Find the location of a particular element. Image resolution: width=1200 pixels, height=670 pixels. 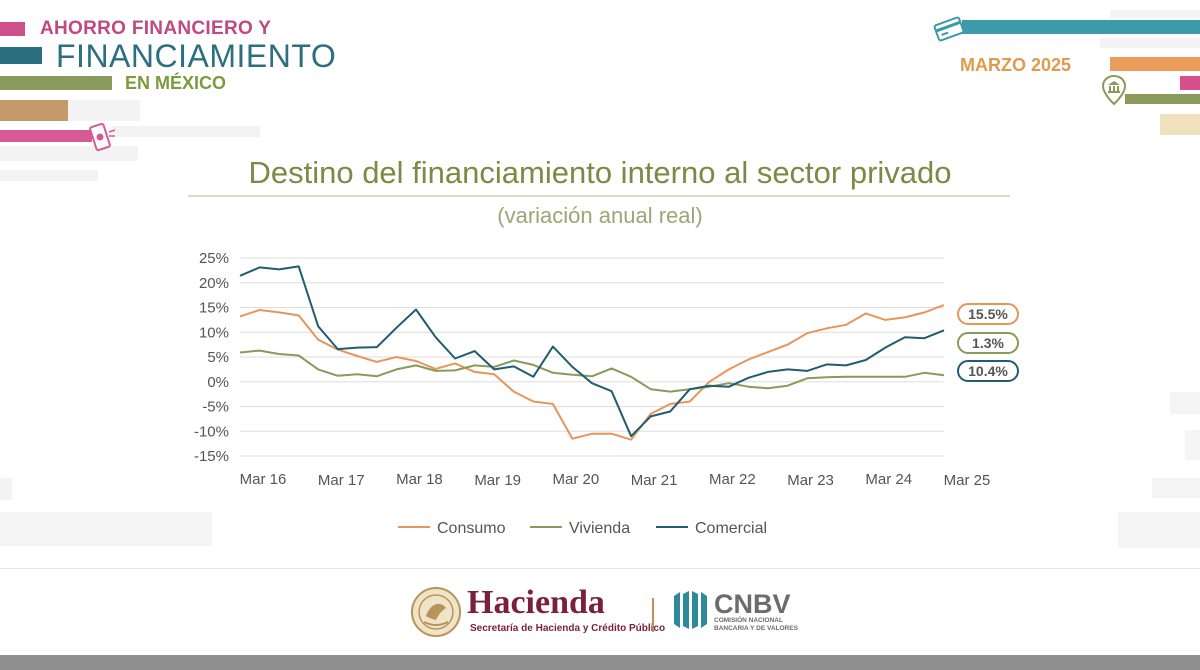

series-line-consumo is located at coordinates (592, 372).